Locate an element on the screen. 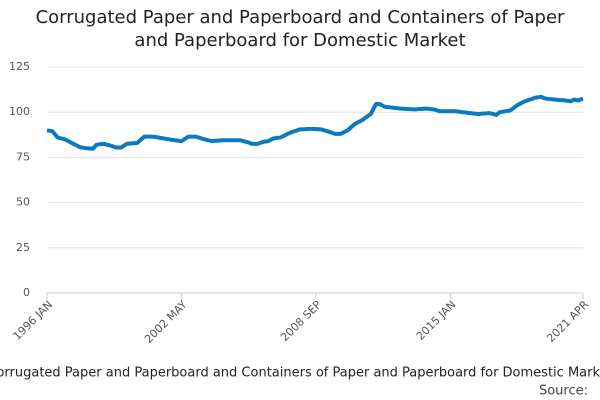 Image resolution: width=600 pixels, height=400 pixels. x-tick-label: 2002 MAY is located at coordinates (166, 322).